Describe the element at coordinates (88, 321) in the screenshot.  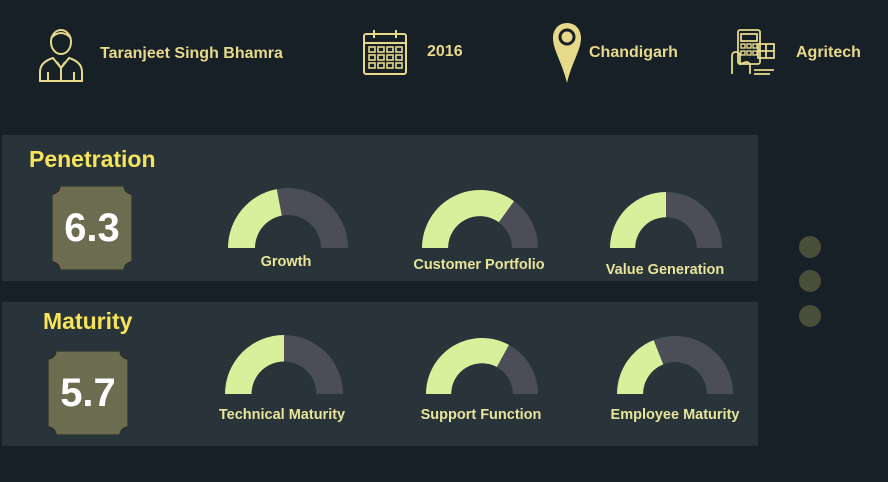
I see `section-title: Maturity` at that location.